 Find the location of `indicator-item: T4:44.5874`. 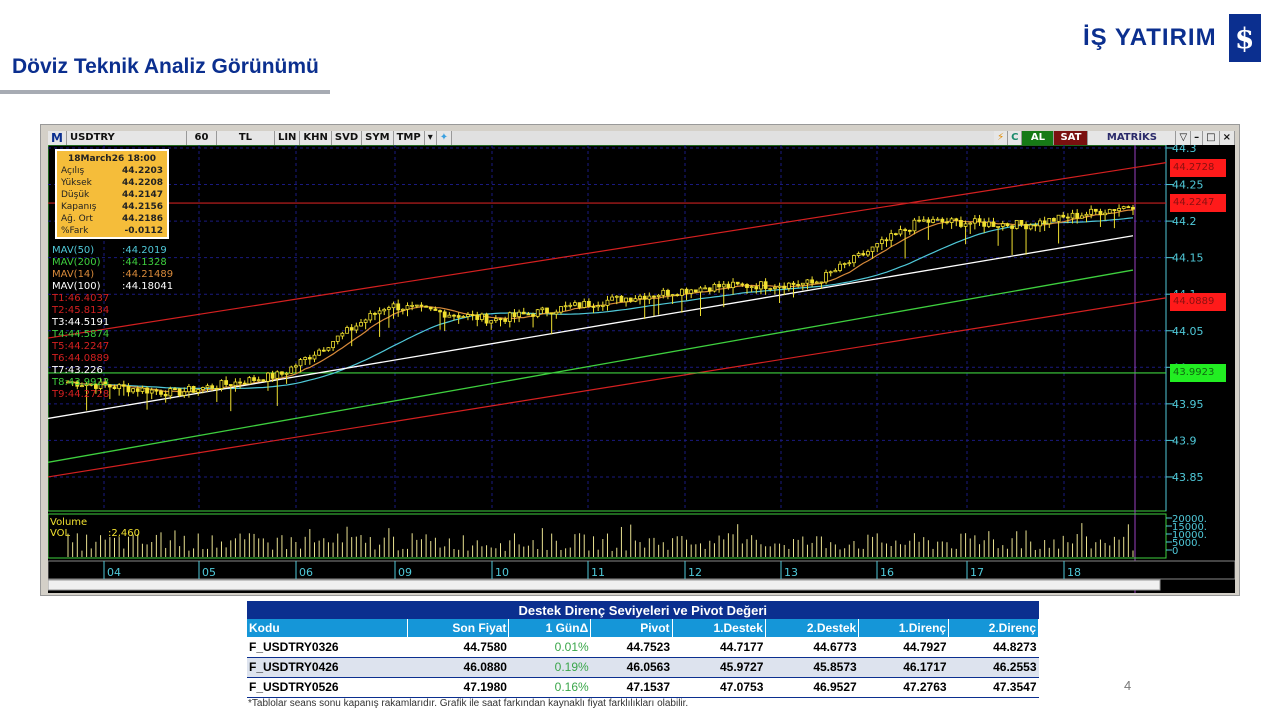

indicator-item: T4:44.5874 is located at coordinates (112, 335).